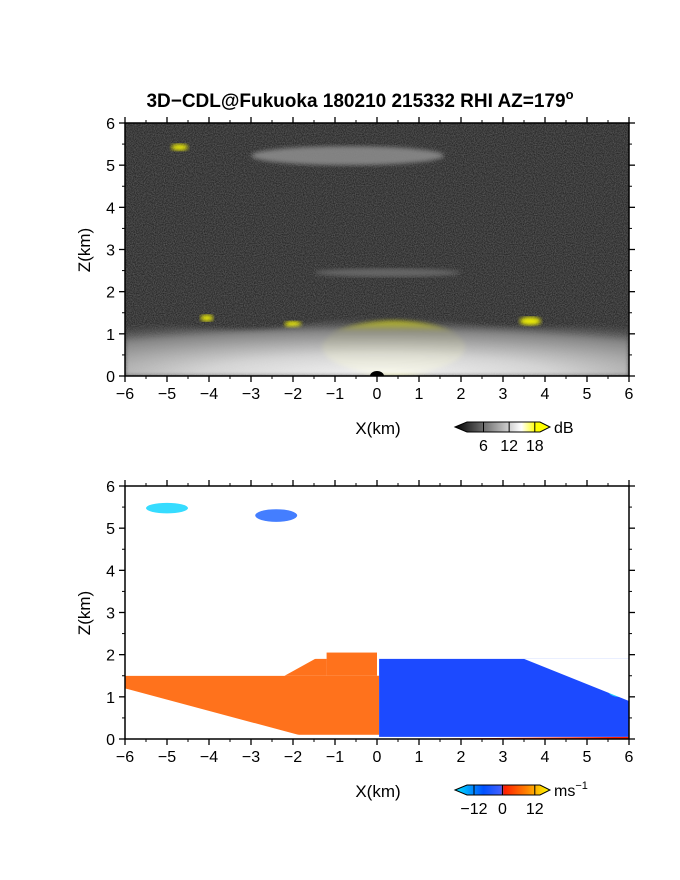 The width and height of the screenshot is (680, 880). What do you see at coordinates (84, 250) in the screenshot?
I see `backscatter-ylabel: Z(km)` at bounding box center [84, 250].